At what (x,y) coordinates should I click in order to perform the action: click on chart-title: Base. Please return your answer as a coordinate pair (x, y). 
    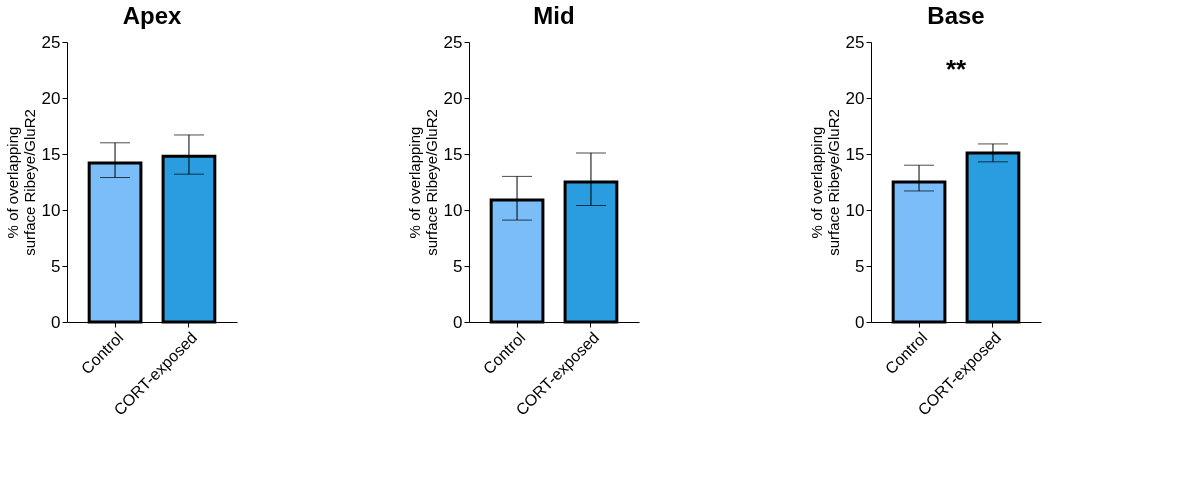
    Looking at the image, I should click on (956, 15).